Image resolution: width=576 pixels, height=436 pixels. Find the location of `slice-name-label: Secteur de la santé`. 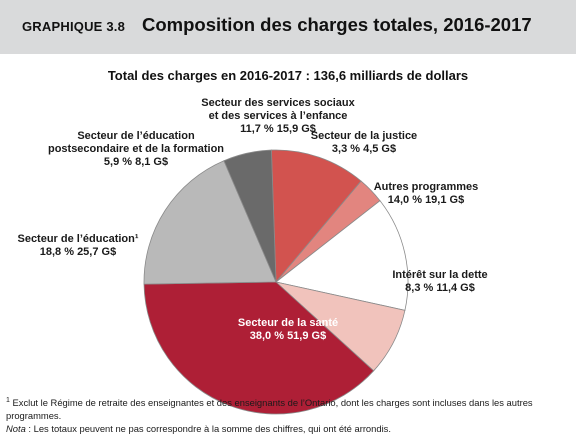

slice-name-label: Secteur de la santé is located at coordinates (288, 323).